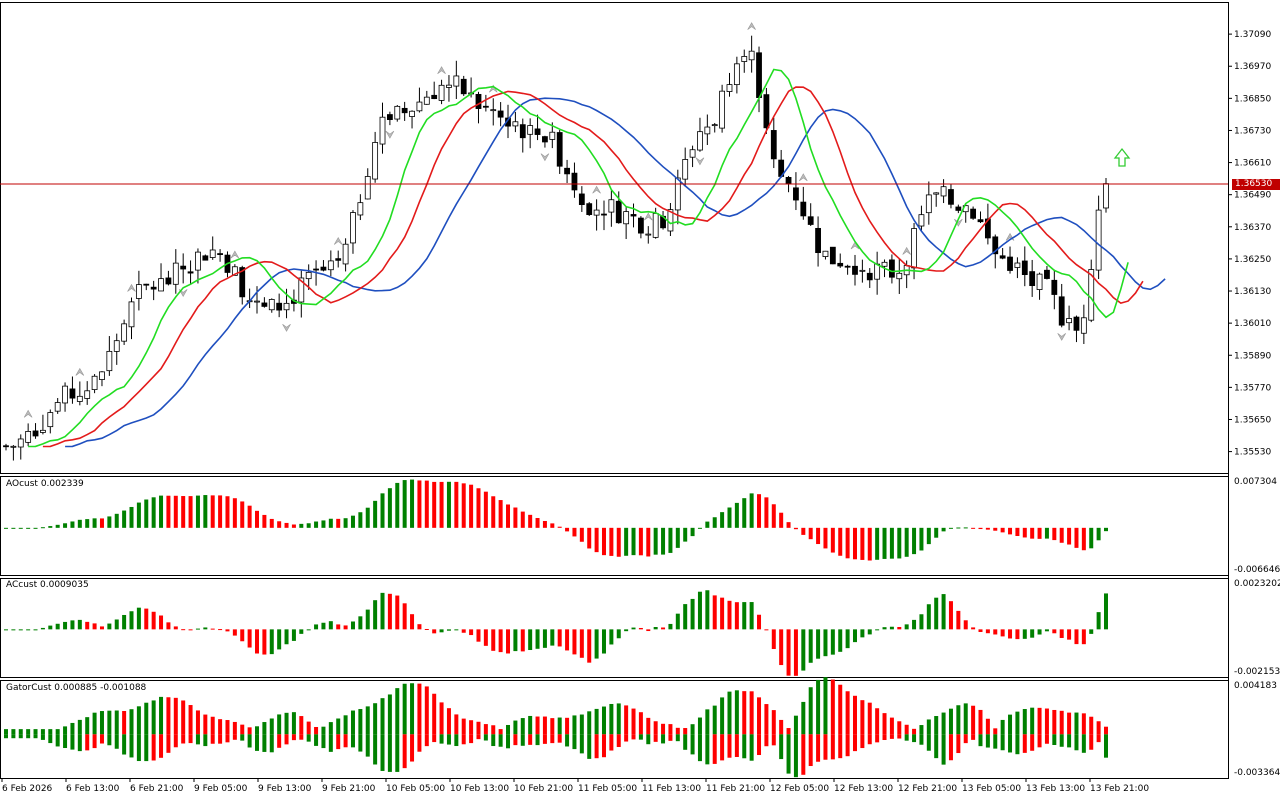  What do you see at coordinates (543, 789) in the screenshot?
I see `x-tick-label: 10 Feb 21:00` at bounding box center [543, 789].